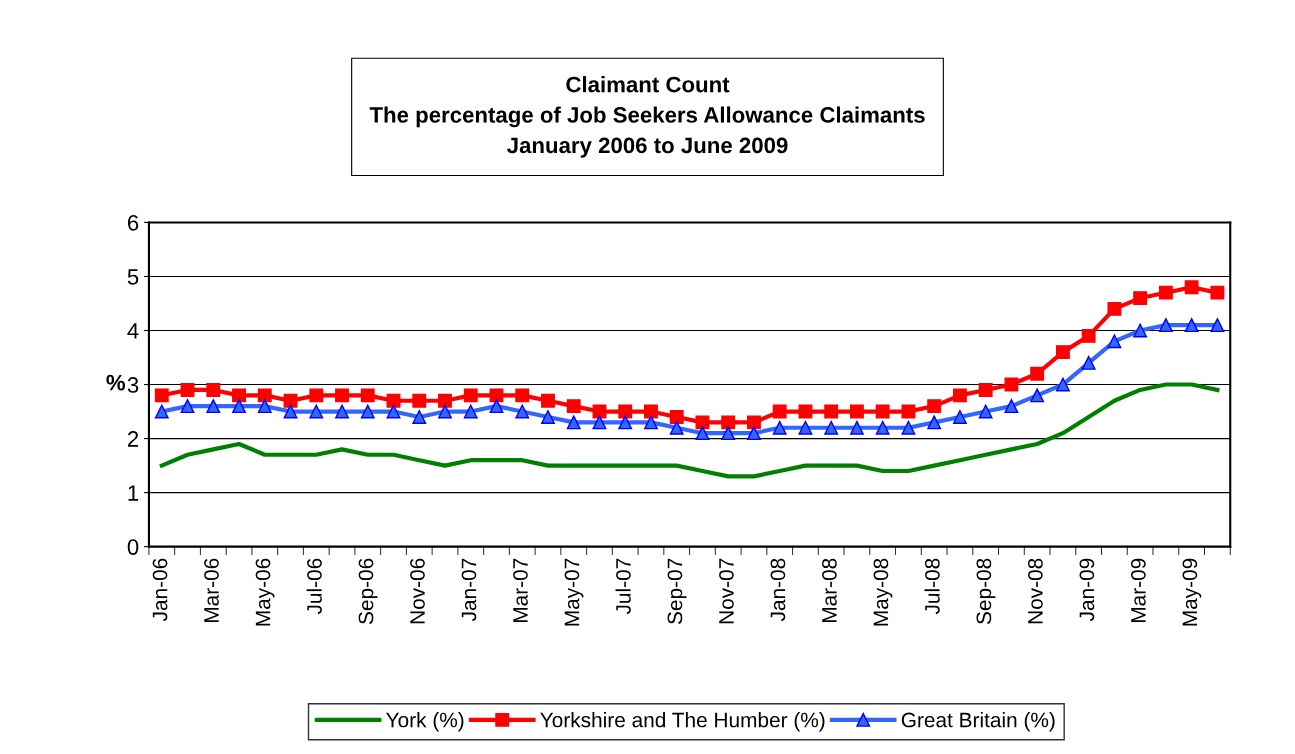 The height and width of the screenshot is (754, 1295). I want to click on y-tick-label: 3, so click(133, 385).